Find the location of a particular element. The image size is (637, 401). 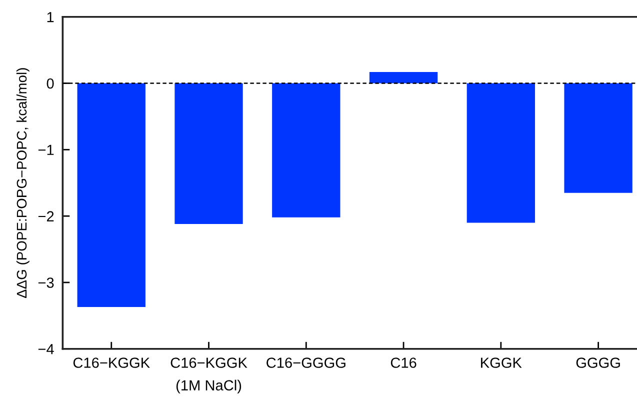

x-tick-label: KGGK is located at coordinates (501, 363).